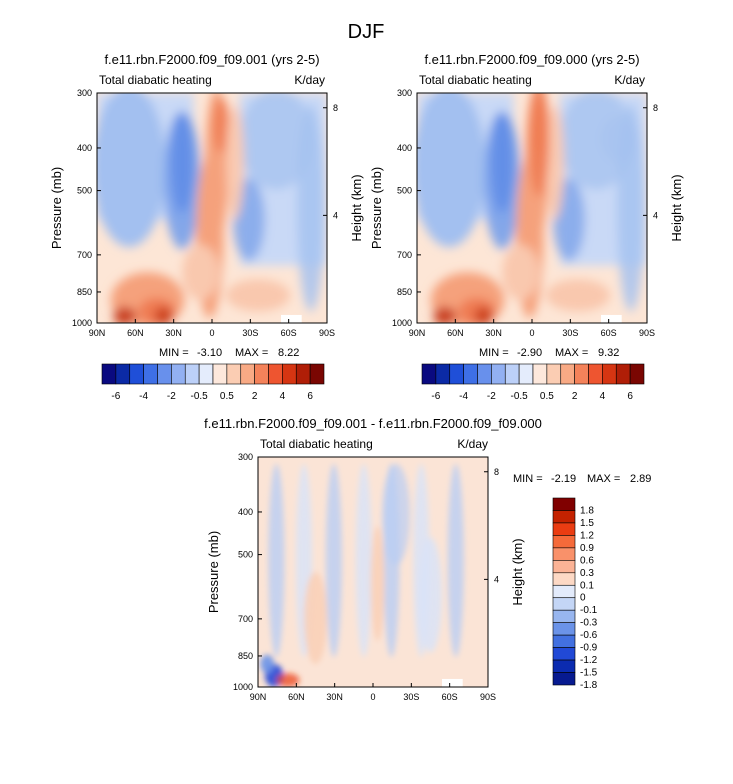 The width and height of the screenshot is (733, 784). I want to click on panel-a-max-value: 8.22, so click(288, 353).